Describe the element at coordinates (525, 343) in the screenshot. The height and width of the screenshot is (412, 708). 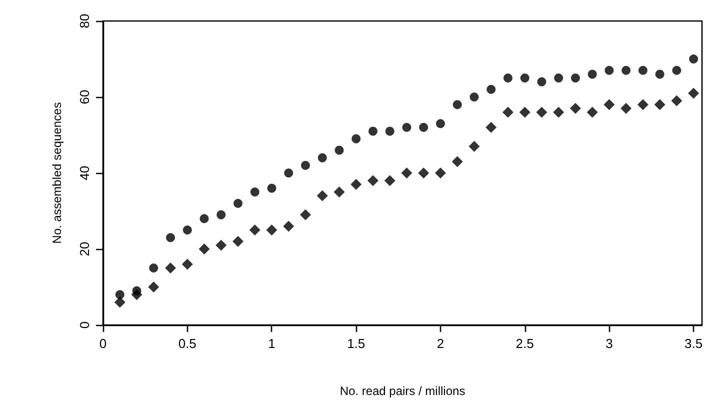
I see `x-tick-label: 2.5` at that location.